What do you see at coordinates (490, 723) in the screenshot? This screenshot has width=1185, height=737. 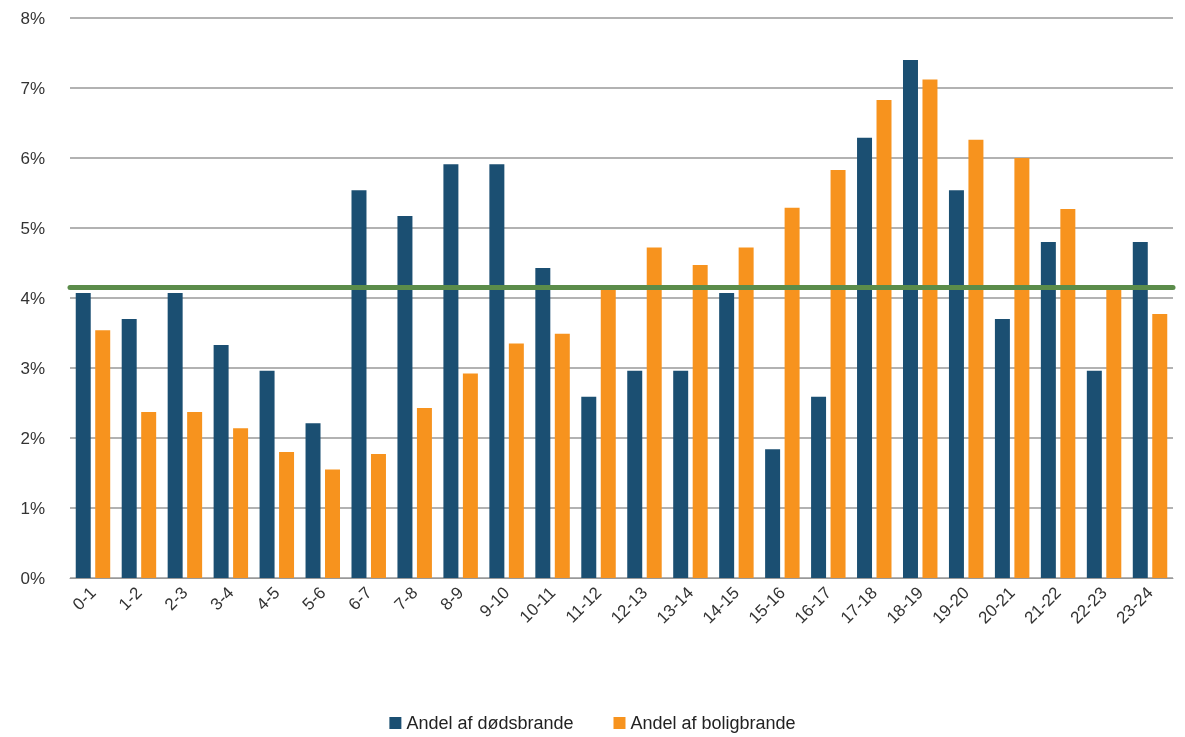 I see `legend-label: Andel af dødsbrande` at bounding box center [490, 723].